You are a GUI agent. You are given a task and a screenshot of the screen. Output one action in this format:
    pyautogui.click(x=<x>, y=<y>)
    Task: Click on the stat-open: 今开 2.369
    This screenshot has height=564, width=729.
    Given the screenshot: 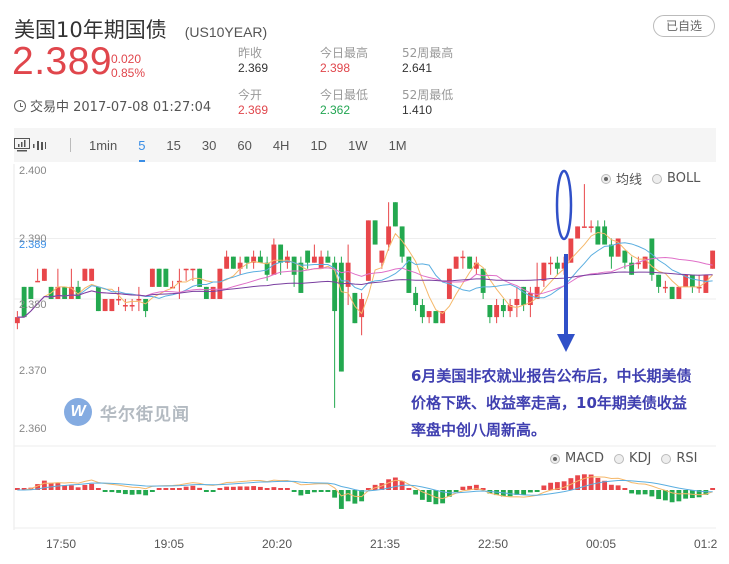 What is the action you would take?
    pyautogui.click(x=253, y=102)
    